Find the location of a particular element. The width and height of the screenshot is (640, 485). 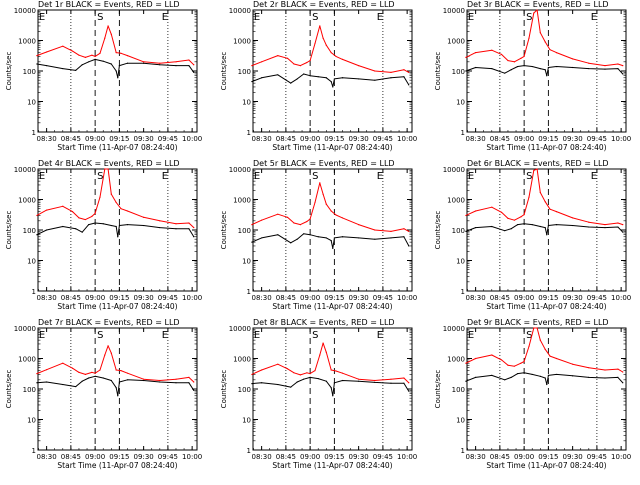

x-tick-label: 08:45 is located at coordinates (500, 139).